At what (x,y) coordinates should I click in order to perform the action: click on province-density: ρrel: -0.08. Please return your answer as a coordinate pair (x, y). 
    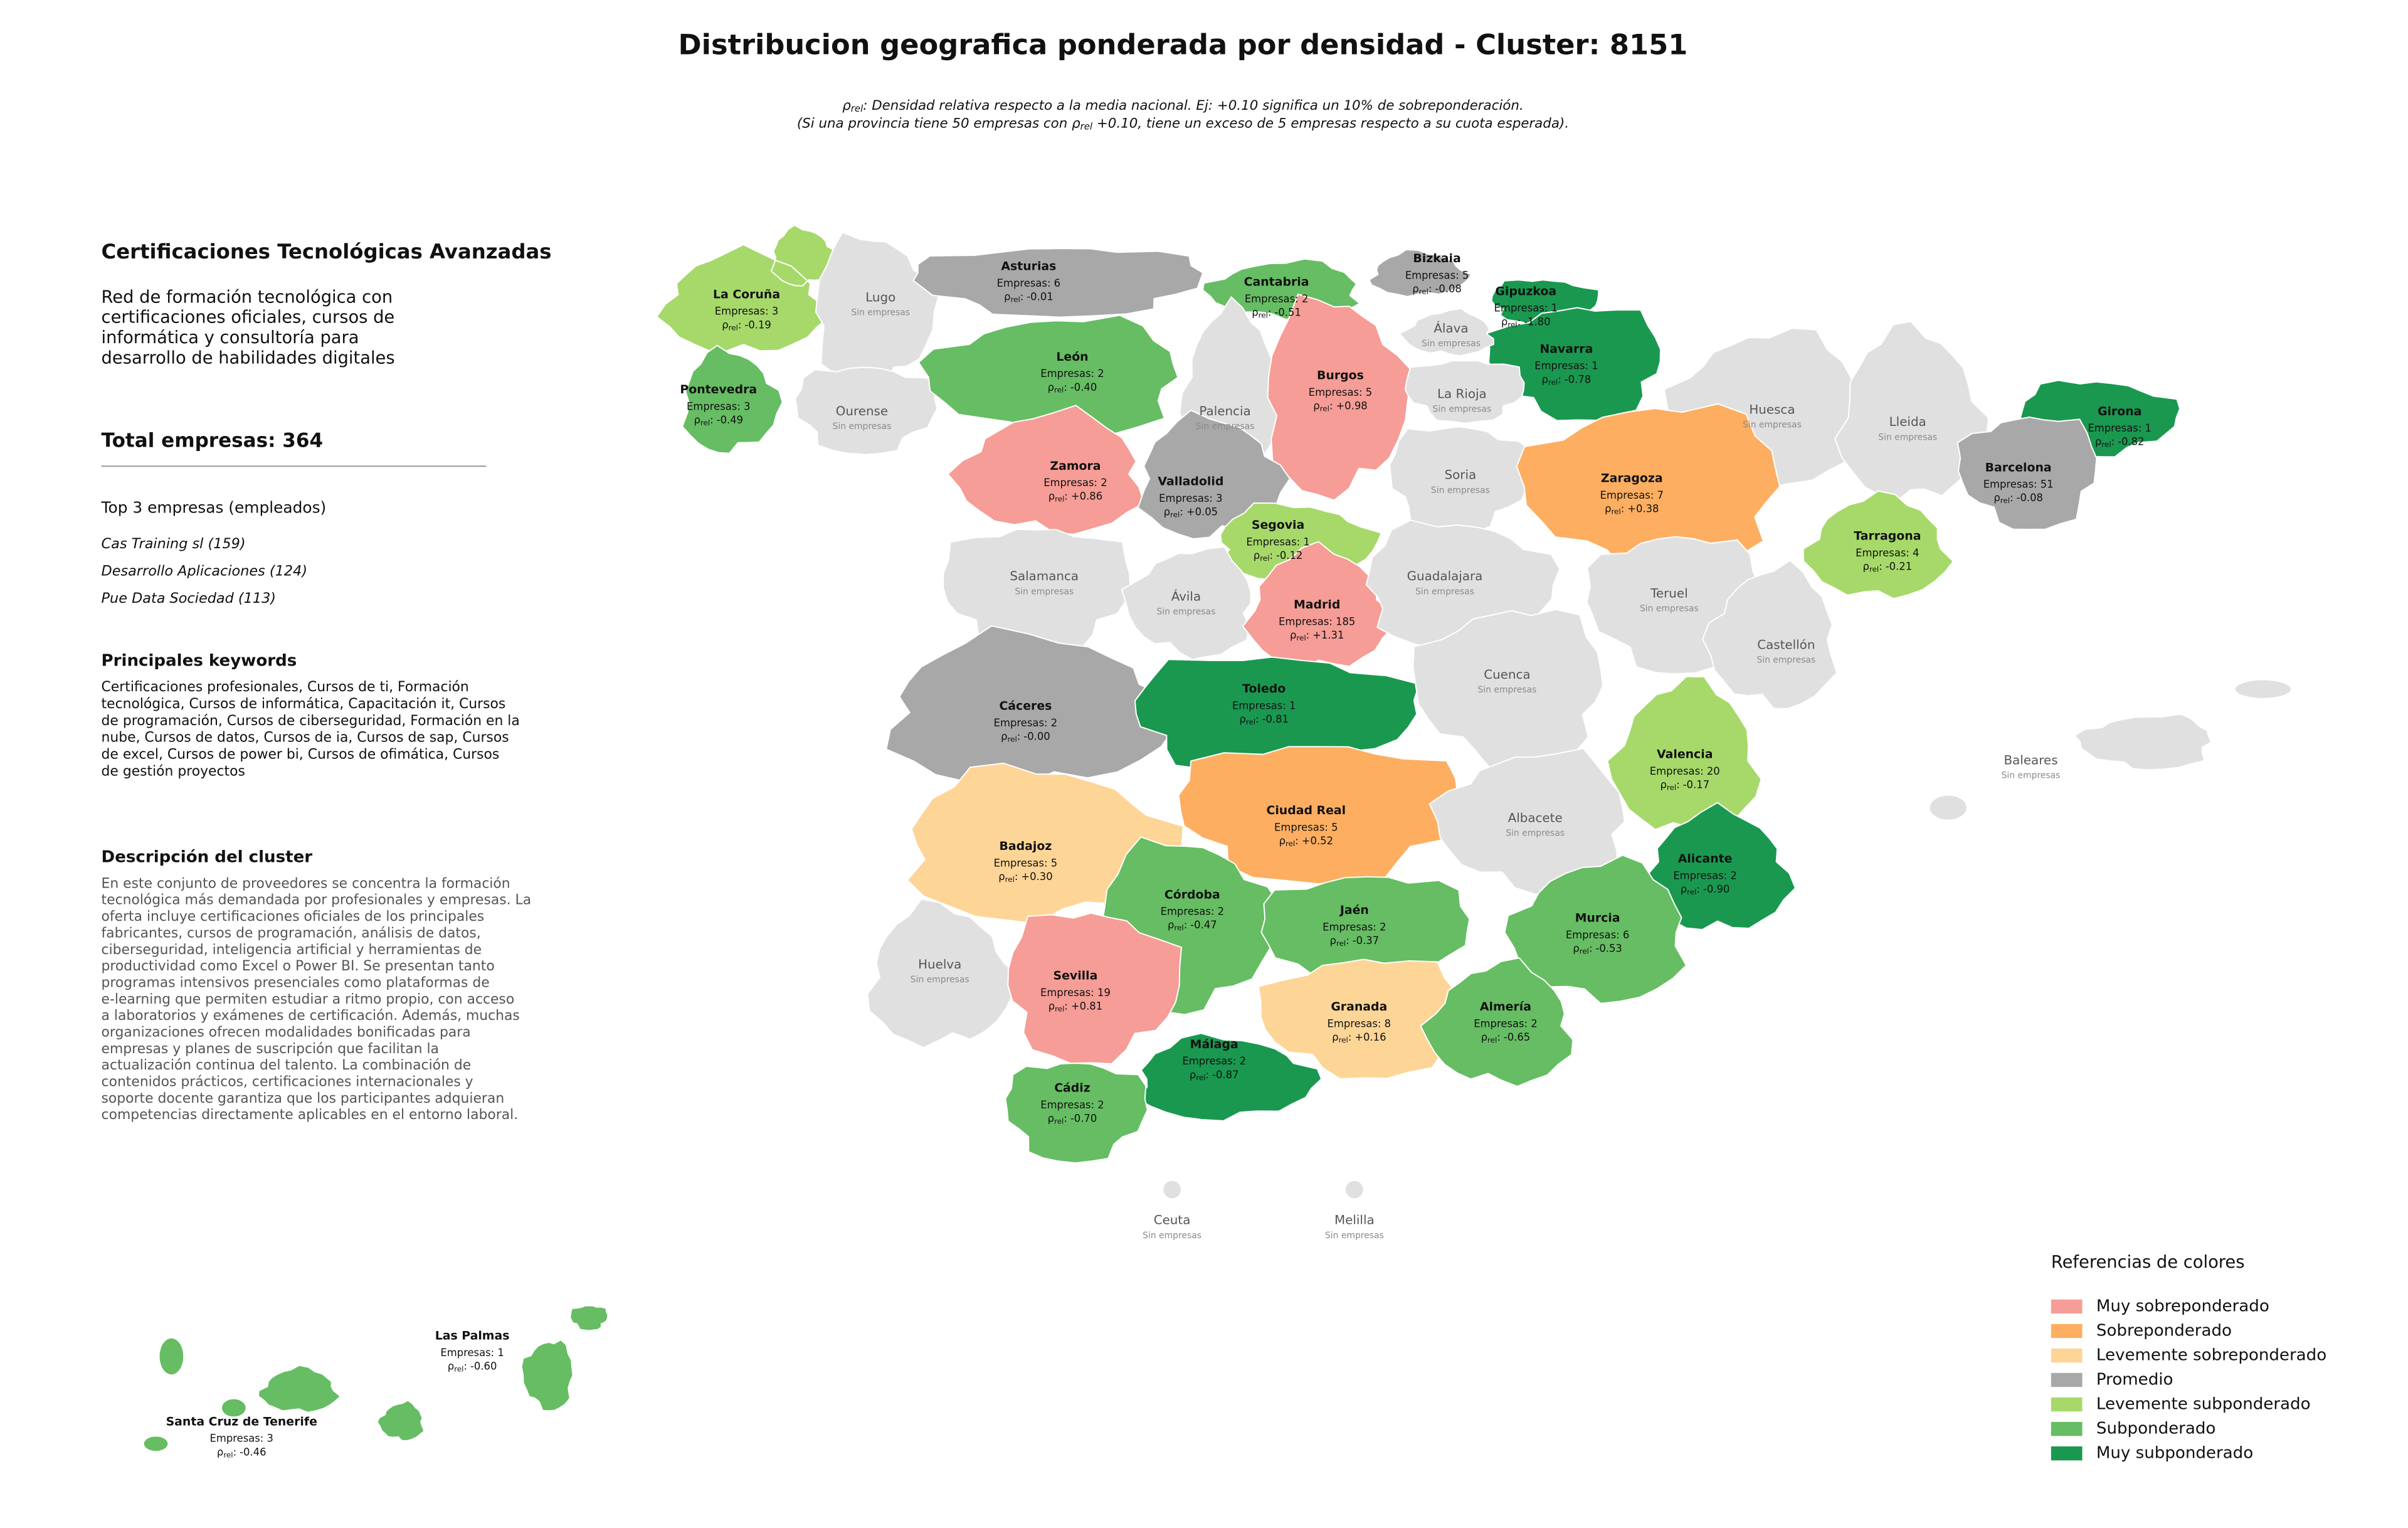
    Looking at the image, I should click on (1437, 289).